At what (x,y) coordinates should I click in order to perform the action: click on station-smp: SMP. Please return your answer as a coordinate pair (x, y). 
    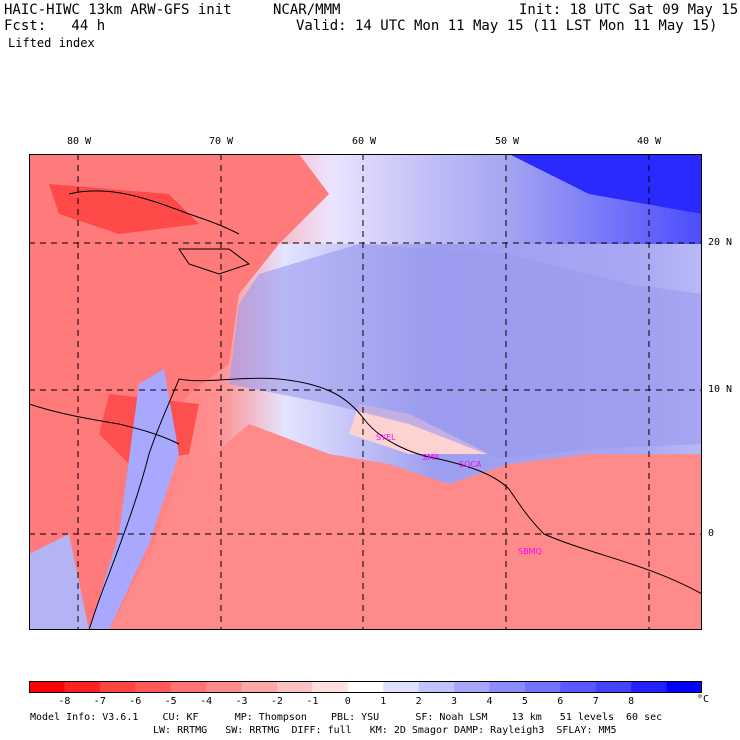
    Looking at the image, I should click on (430, 457).